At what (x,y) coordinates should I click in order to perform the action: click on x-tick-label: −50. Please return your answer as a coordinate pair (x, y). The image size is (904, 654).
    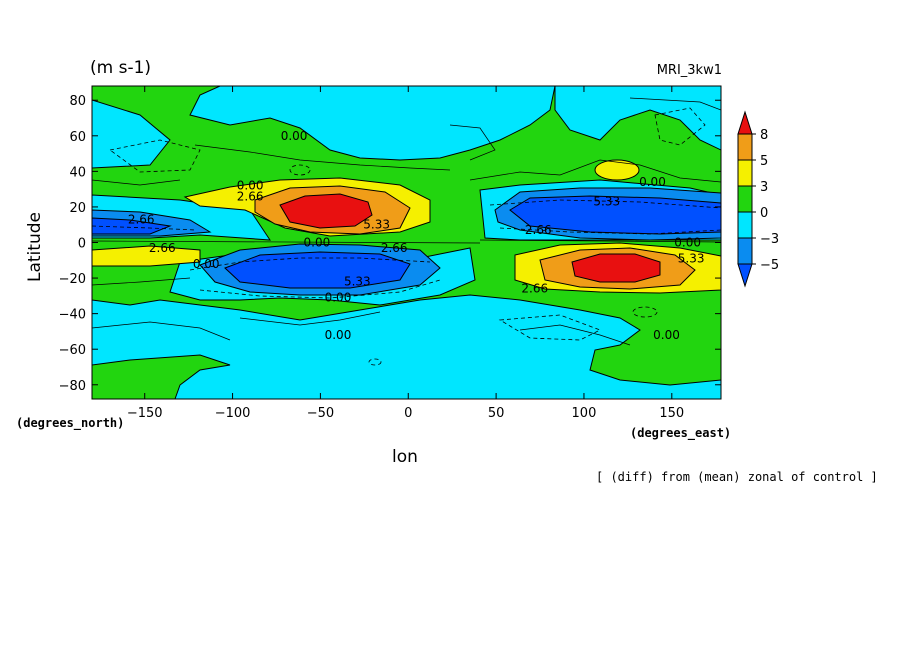
    Looking at the image, I should click on (320, 413).